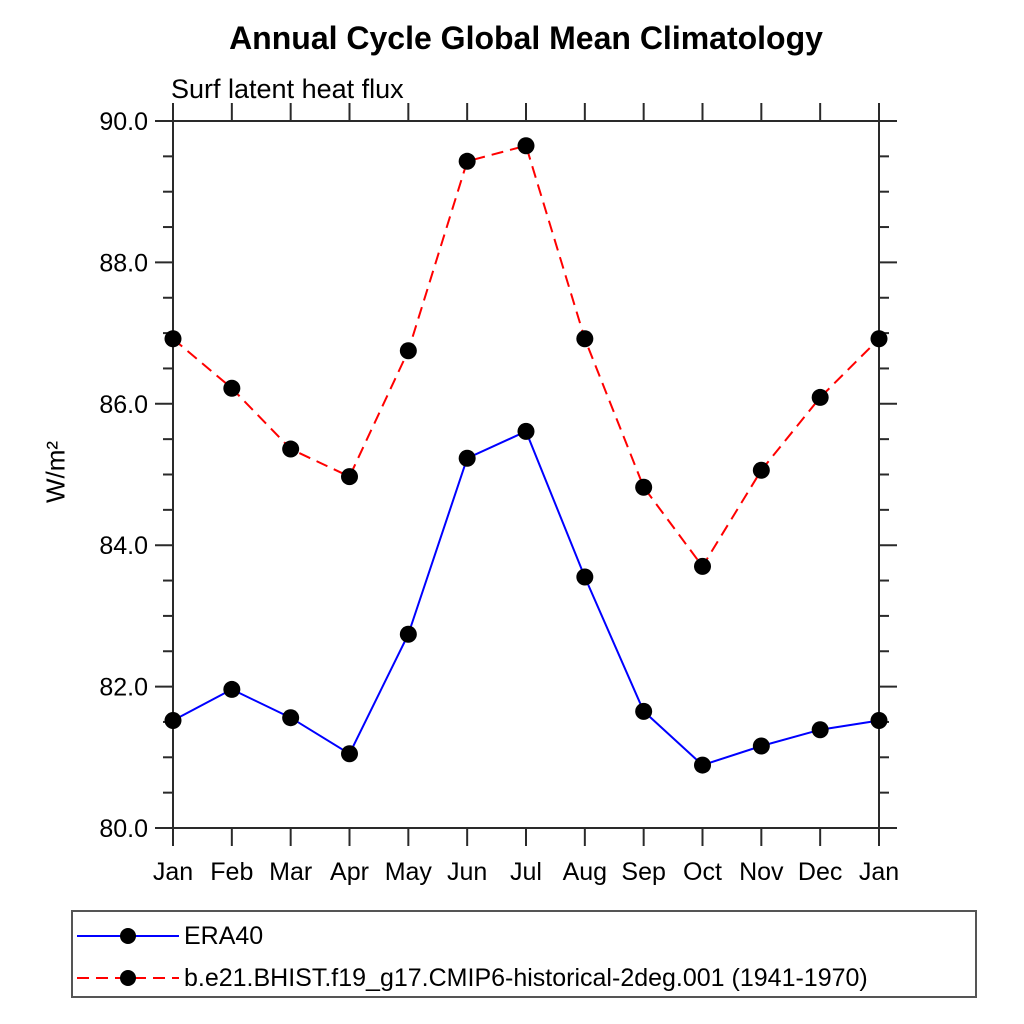 The image size is (1024, 1024). Describe the element at coordinates (702, 872) in the screenshot. I see `x-axis-tick-label: Oct` at that location.